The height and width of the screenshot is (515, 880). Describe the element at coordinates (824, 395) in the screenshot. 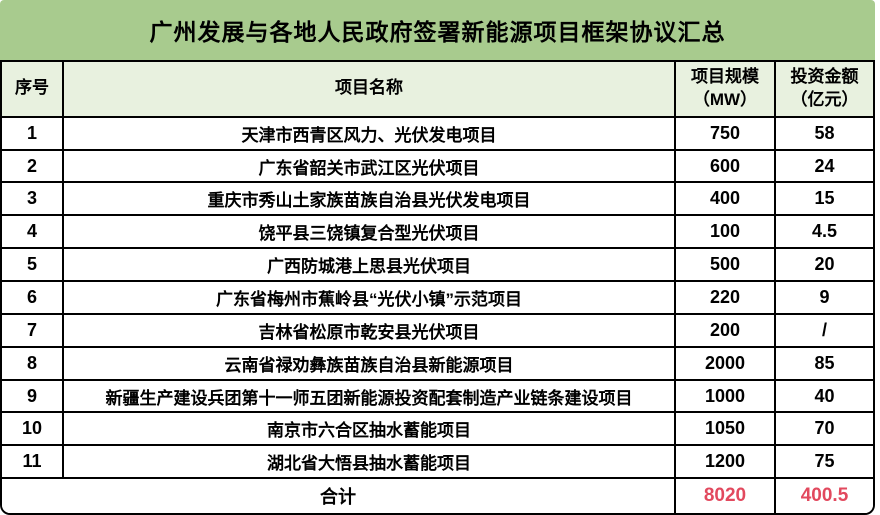

I see `investment-cell: 40` at that location.